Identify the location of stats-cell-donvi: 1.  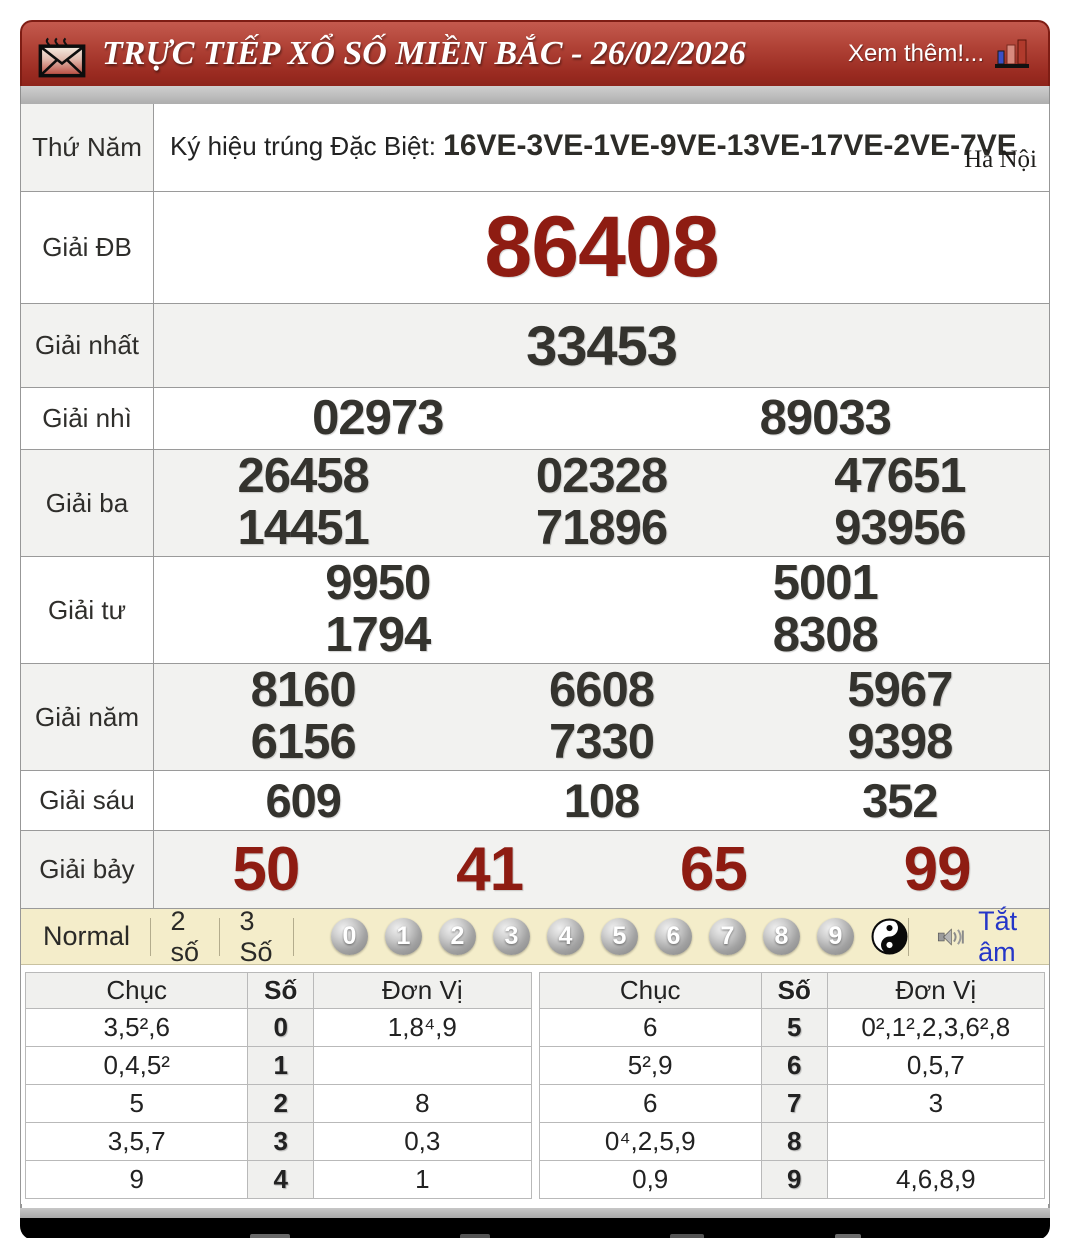
(422, 1179).